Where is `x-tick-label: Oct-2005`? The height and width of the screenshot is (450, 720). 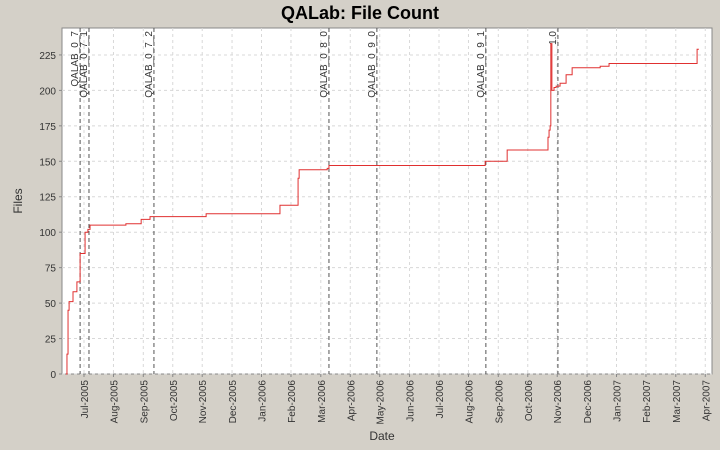 x-tick-label: Oct-2005 is located at coordinates (174, 401).